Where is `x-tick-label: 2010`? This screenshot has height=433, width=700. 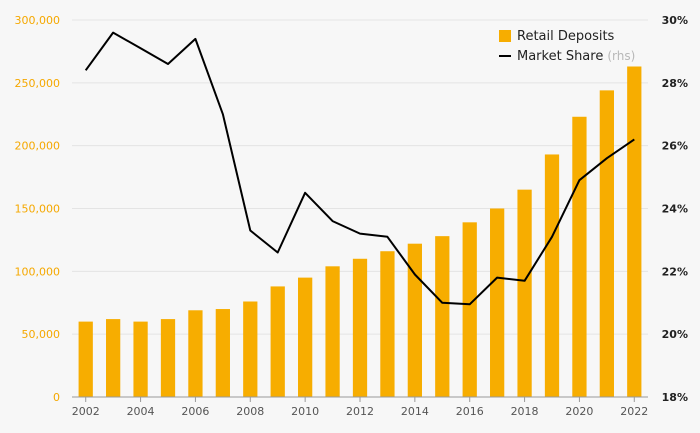
x-tick-label: 2010 is located at coordinates (305, 411).